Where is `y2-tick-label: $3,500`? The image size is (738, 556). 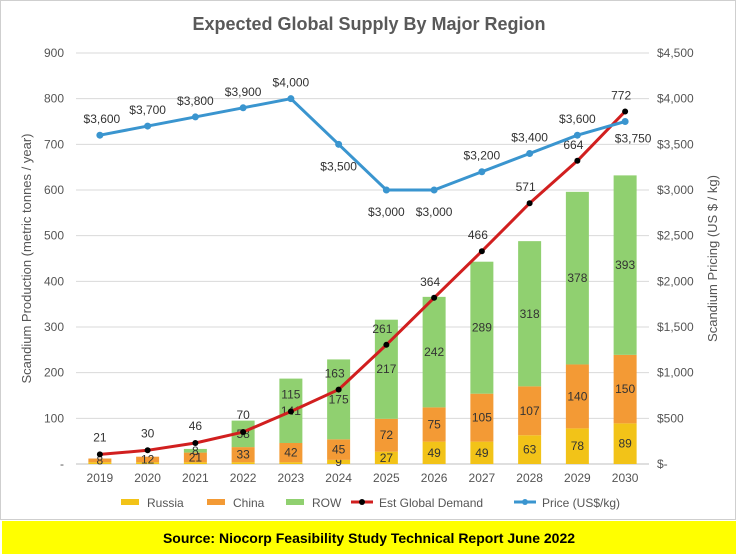 y2-tick-label: $3,500 is located at coordinates (675, 144).